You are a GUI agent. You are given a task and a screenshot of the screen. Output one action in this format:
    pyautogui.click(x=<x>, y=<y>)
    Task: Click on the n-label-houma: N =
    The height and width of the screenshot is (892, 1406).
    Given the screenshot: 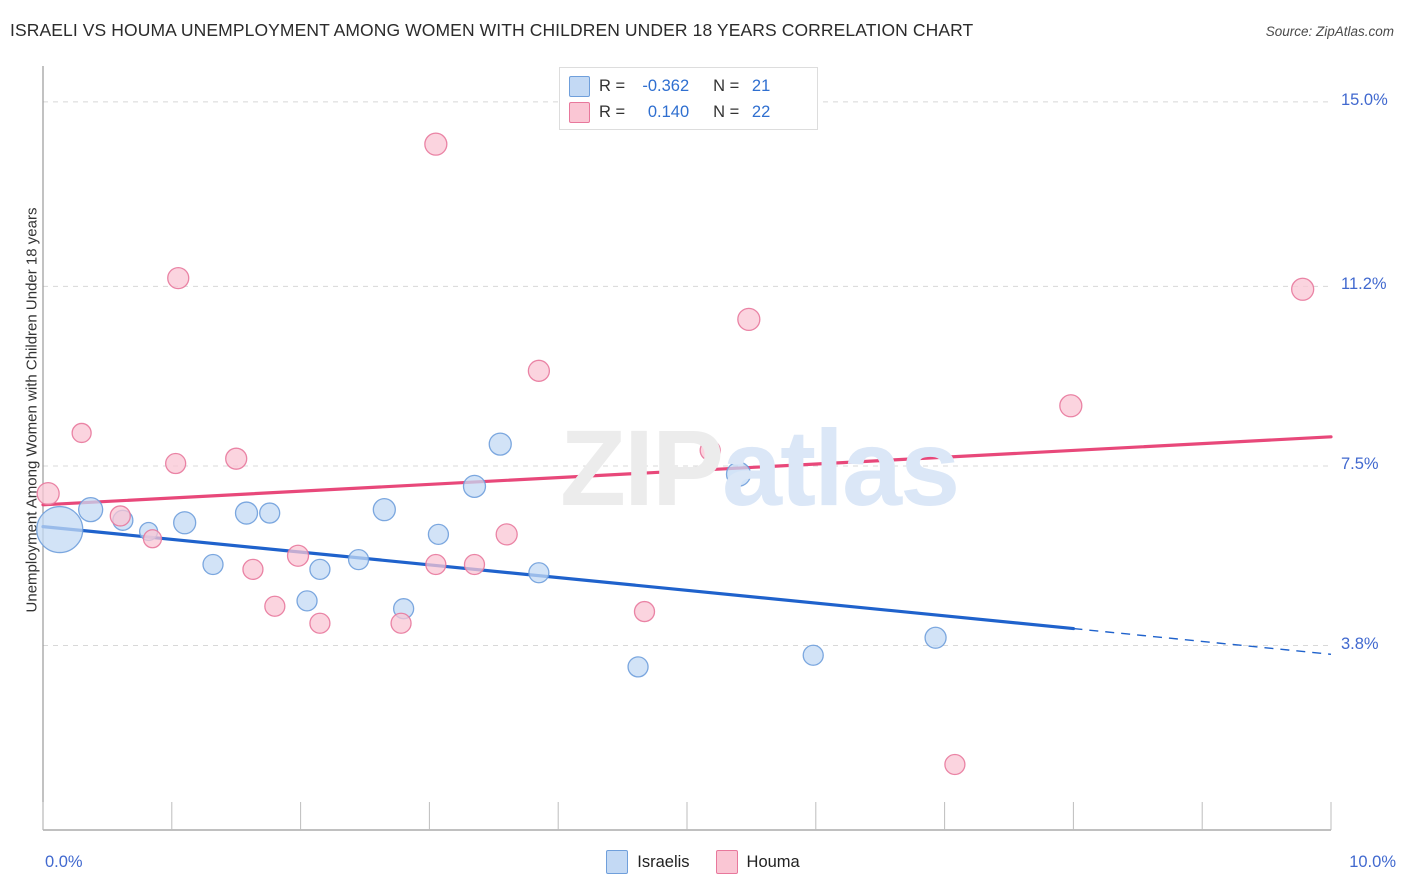 What is the action you would take?
    pyautogui.click(x=726, y=111)
    